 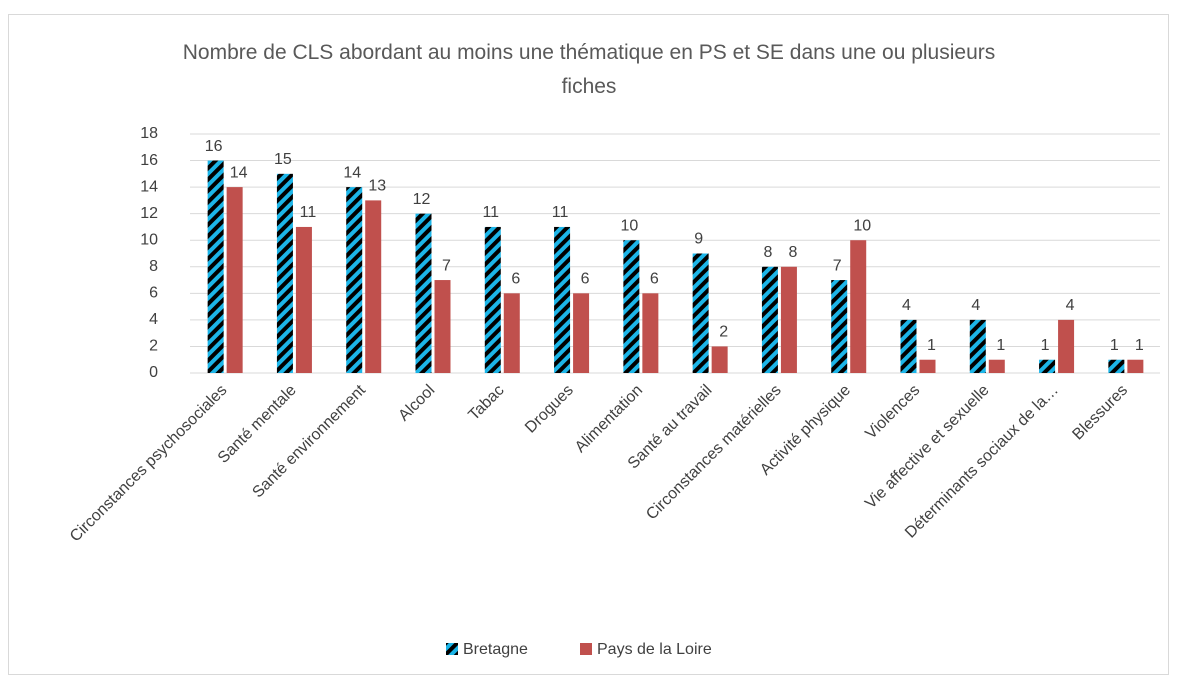 What do you see at coordinates (149, 464) in the screenshot?
I see `x-tick-label: Circonstances psychosociales` at bounding box center [149, 464].